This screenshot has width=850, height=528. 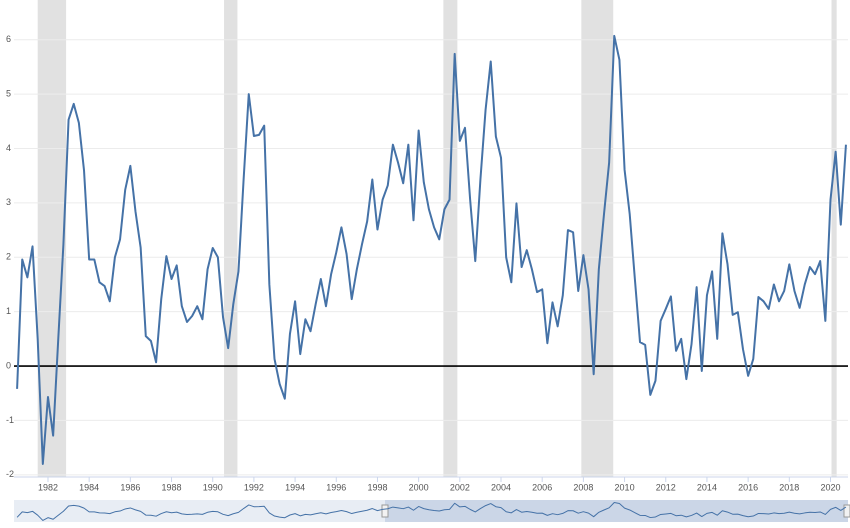 What do you see at coordinates (8, 93) in the screenshot?
I see `y-tick-label: 5` at bounding box center [8, 93].